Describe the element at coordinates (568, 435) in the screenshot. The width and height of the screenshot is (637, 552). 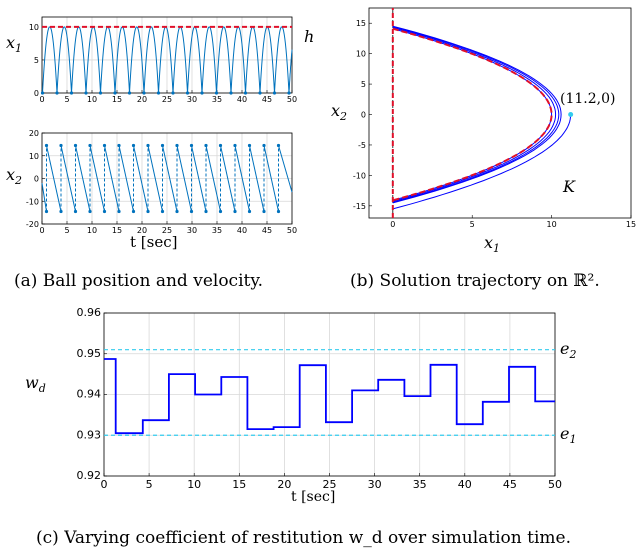
I see `c-e1-label: e1` at that location.